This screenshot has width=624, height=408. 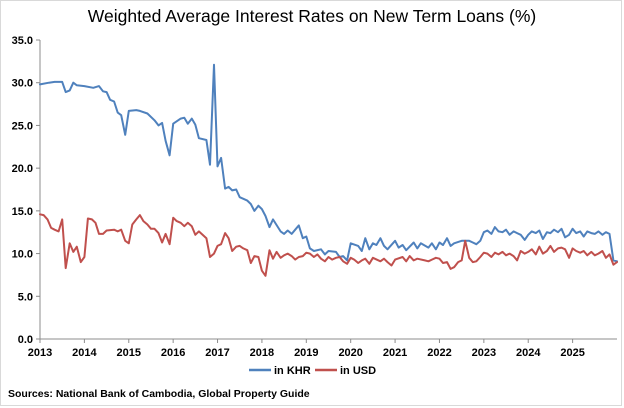 I want to click on legend-label-usd: in USD, so click(x=358, y=371).